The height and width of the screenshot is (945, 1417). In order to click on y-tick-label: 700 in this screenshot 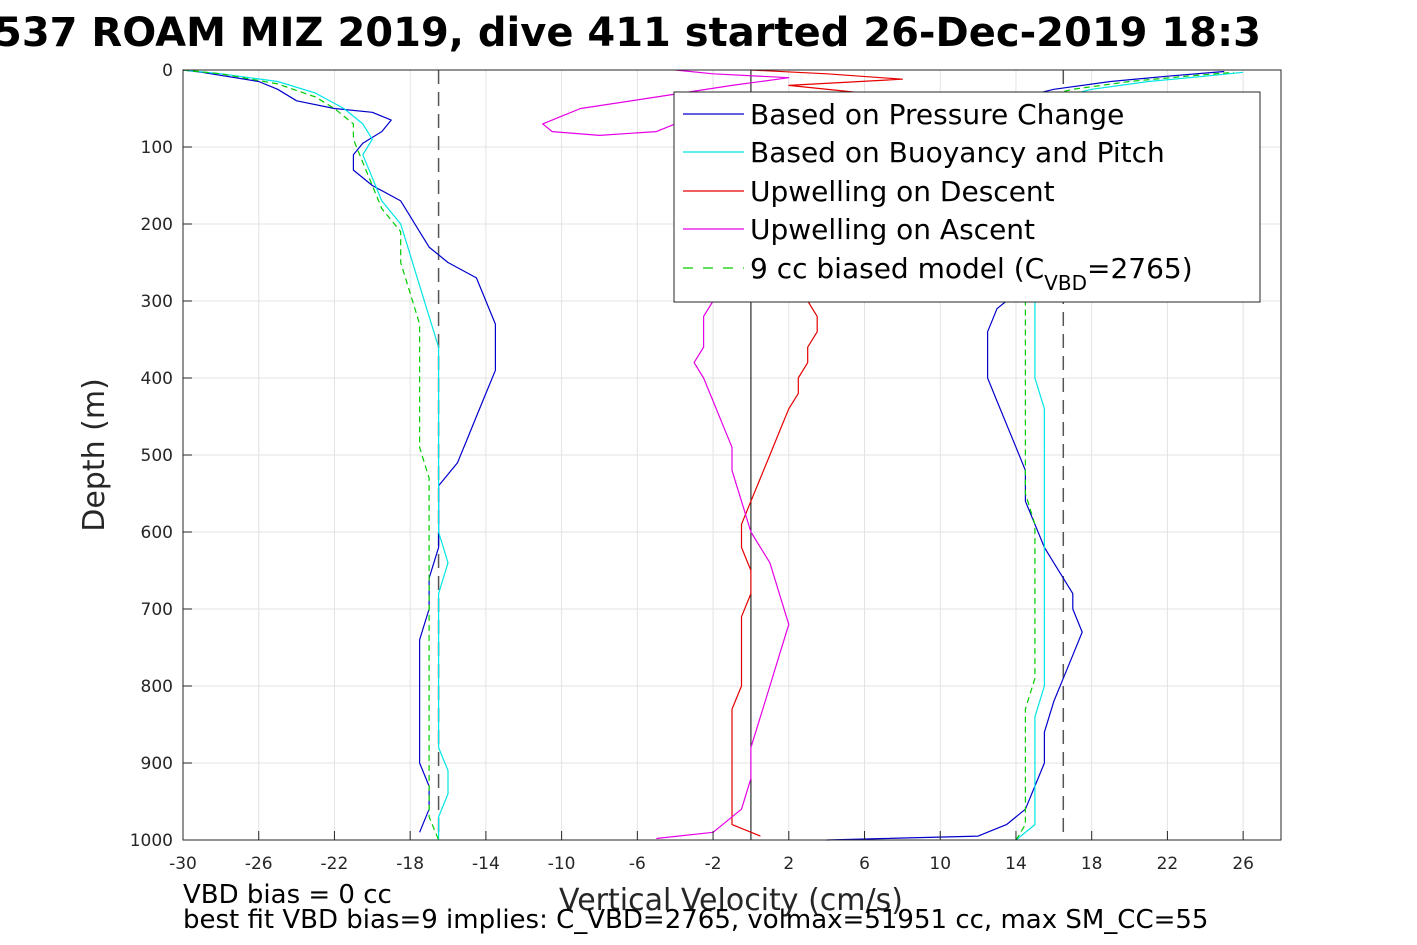, I will do `click(157, 610)`.